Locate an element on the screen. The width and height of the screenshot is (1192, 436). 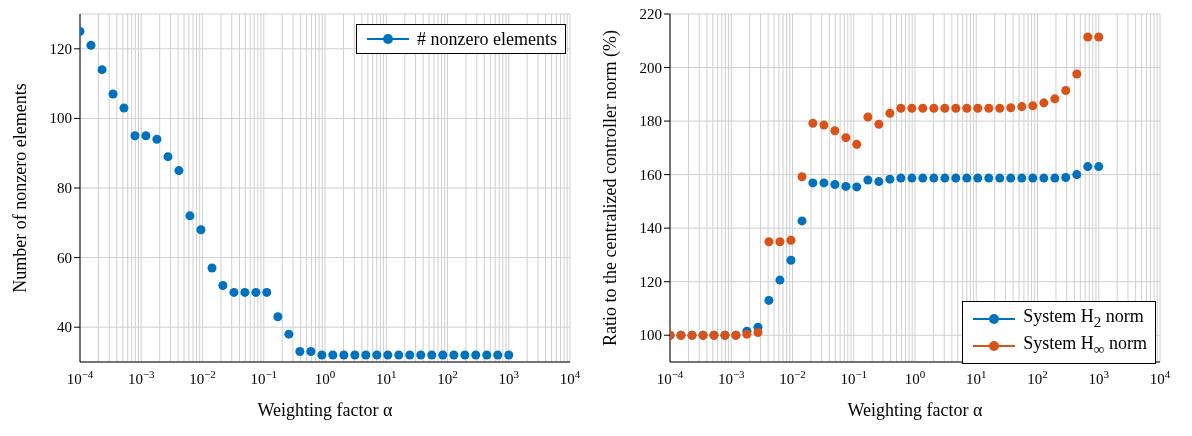
legend-label: System H$_{∞}$ norm is located at coordinates (1085, 345).